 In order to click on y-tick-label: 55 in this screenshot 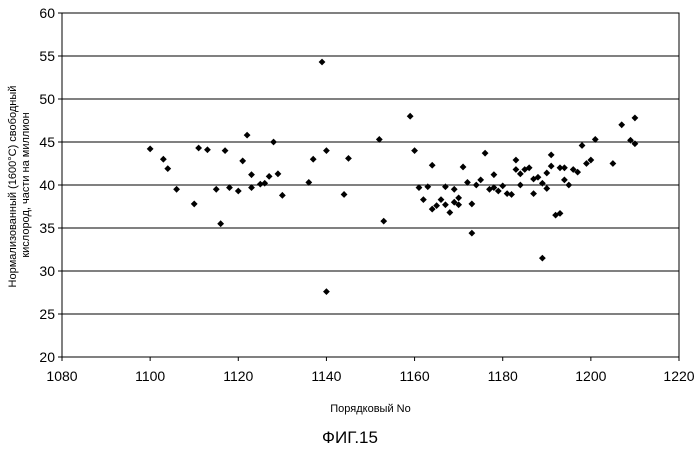, I will do `click(47, 56)`.